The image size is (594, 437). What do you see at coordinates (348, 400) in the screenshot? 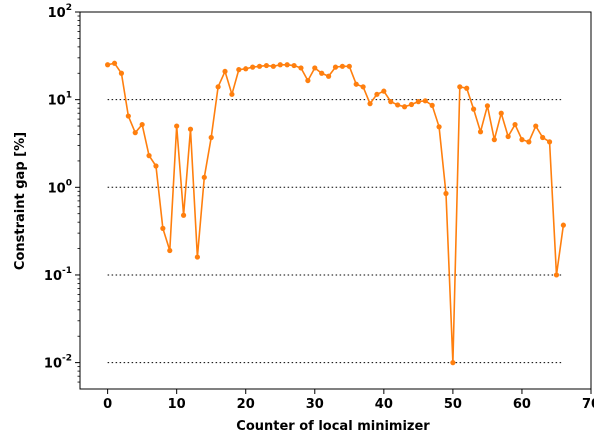
I see `x-axis: 0 10 20 30 40 50 60 70` at bounding box center [348, 400].